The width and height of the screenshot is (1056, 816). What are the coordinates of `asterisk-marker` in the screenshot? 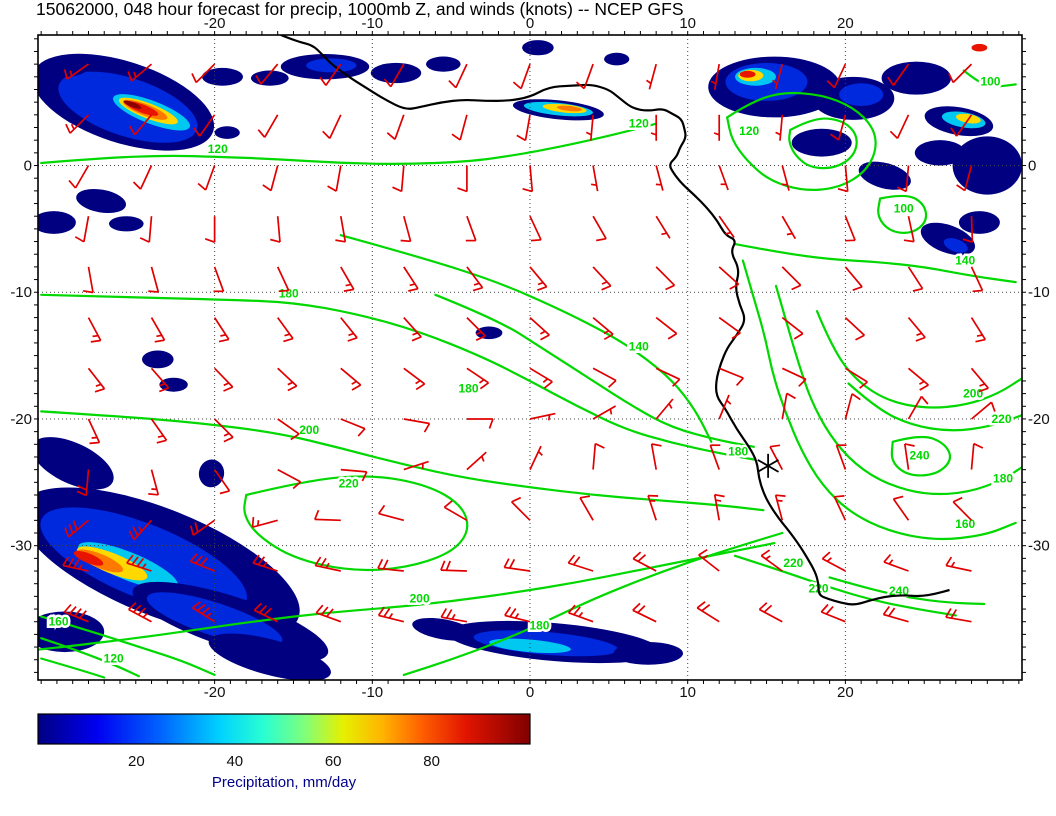 It's located at (768, 466).